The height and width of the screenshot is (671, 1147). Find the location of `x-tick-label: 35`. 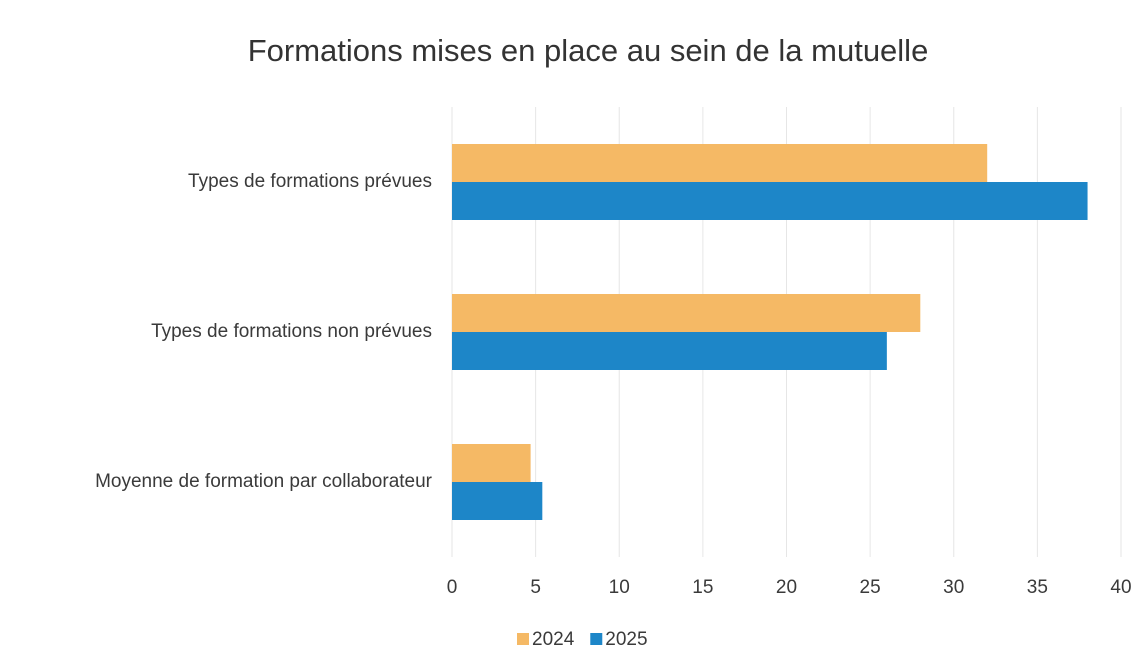

x-tick-label: 35 is located at coordinates (1037, 587).